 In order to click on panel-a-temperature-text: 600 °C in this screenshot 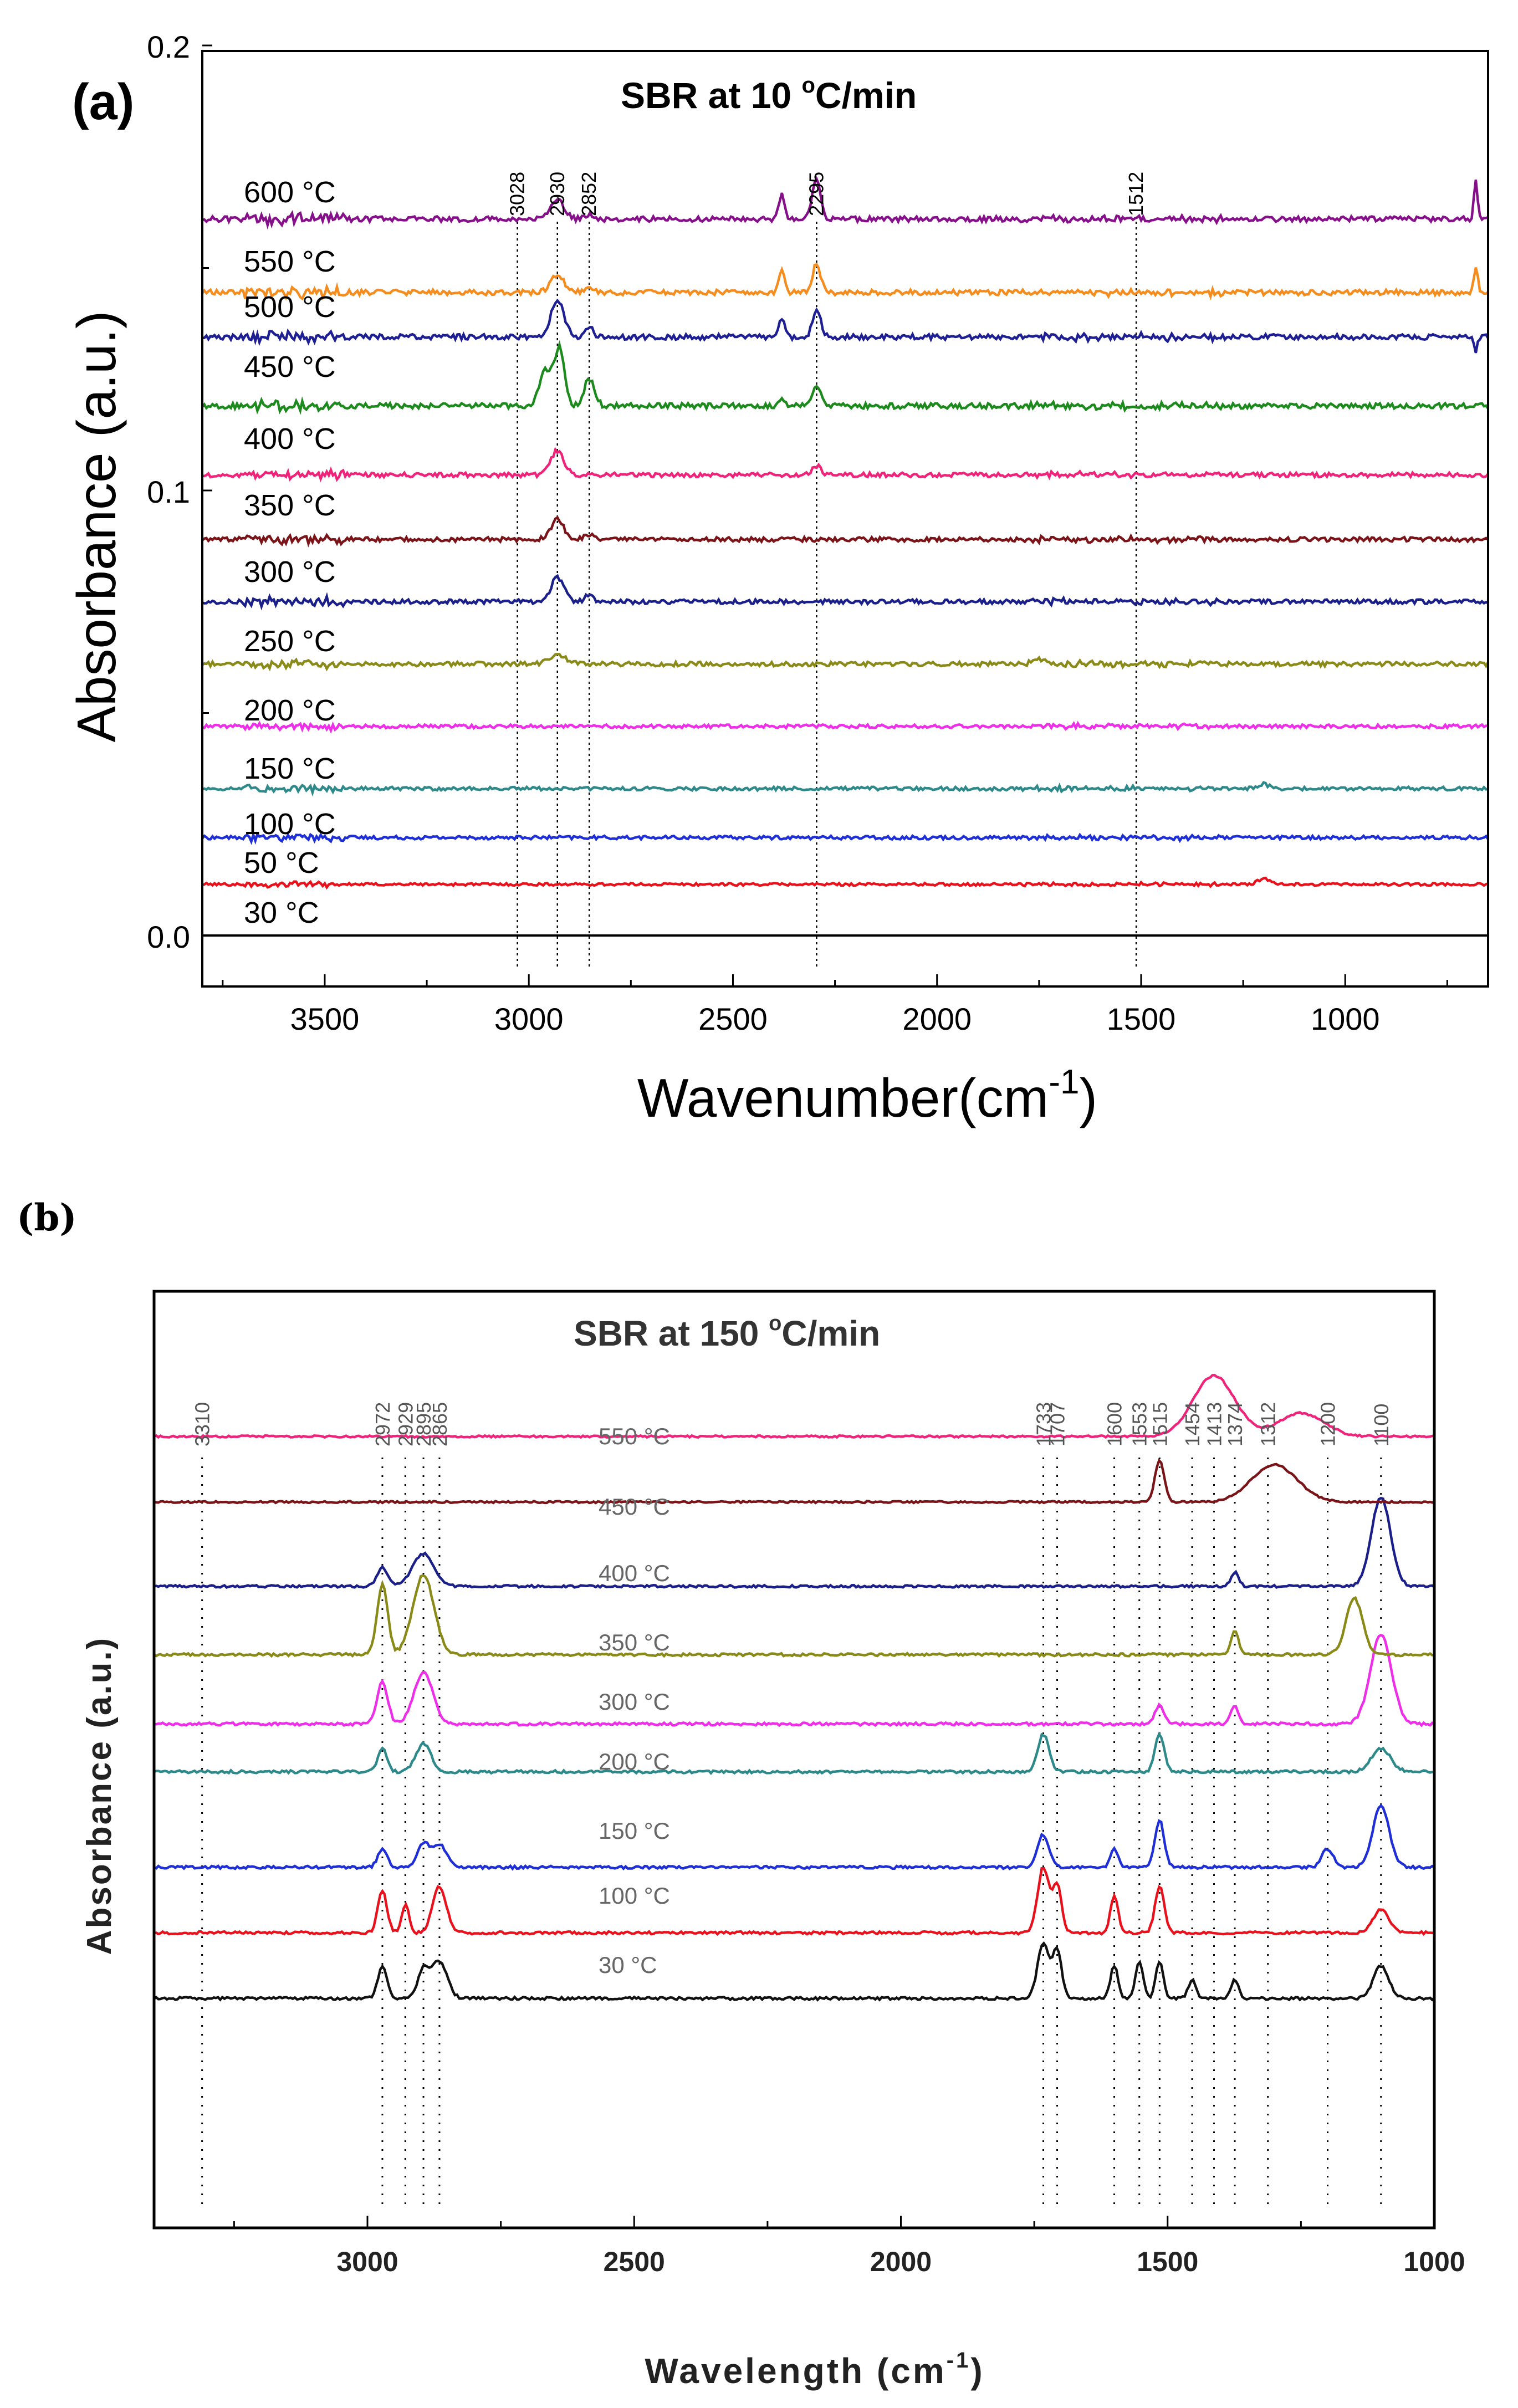, I will do `click(290, 192)`.